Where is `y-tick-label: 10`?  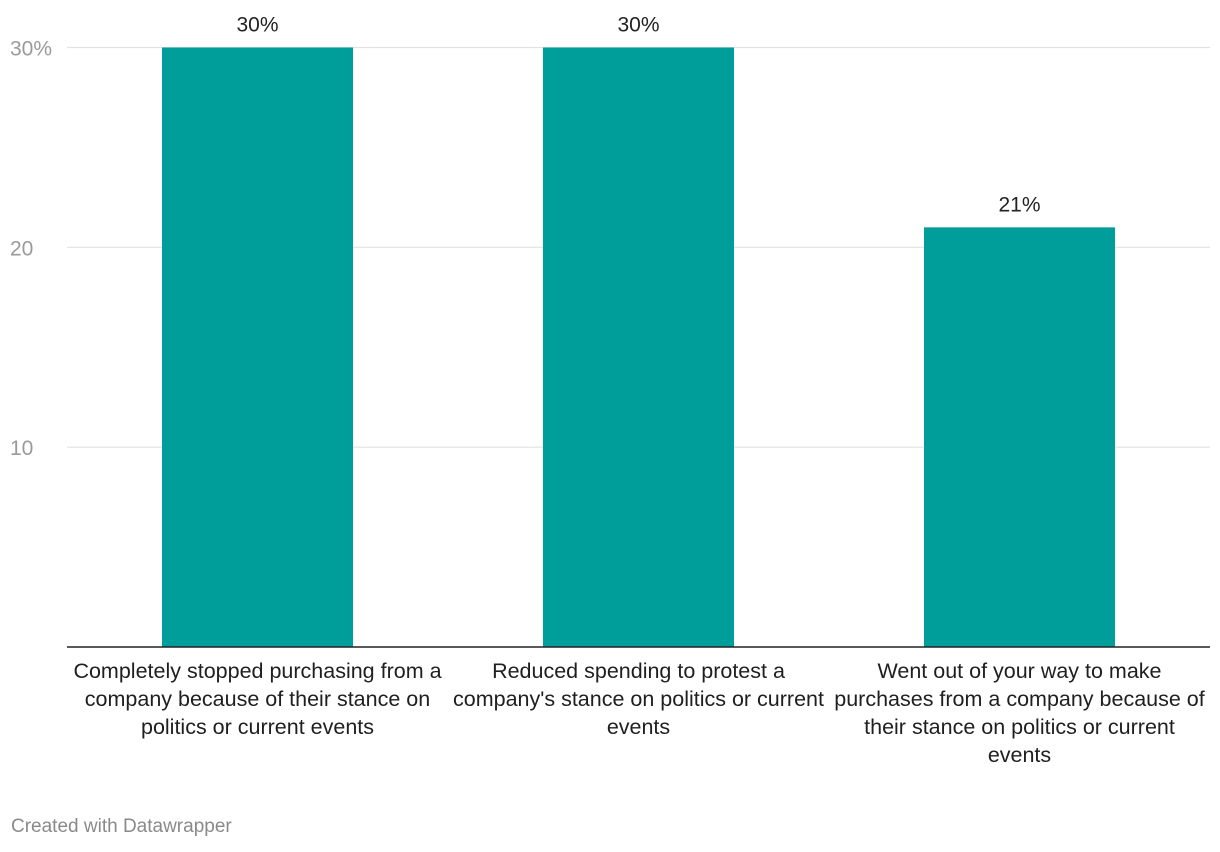 y-tick-label: 10 is located at coordinates (21, 448).